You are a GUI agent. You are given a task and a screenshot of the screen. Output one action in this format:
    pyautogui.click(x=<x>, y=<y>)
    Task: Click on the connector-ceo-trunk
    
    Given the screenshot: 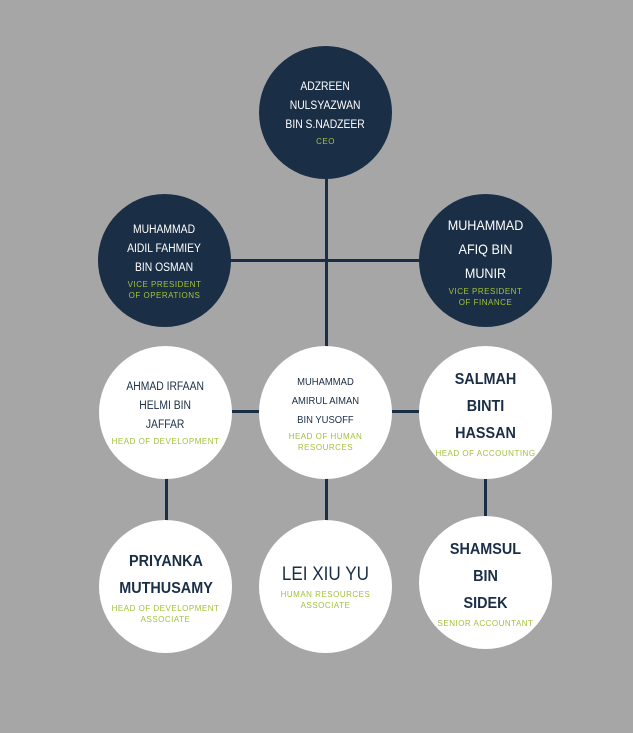 What is the action you would take?
    pyautogui.click(x=326, y=265)
    